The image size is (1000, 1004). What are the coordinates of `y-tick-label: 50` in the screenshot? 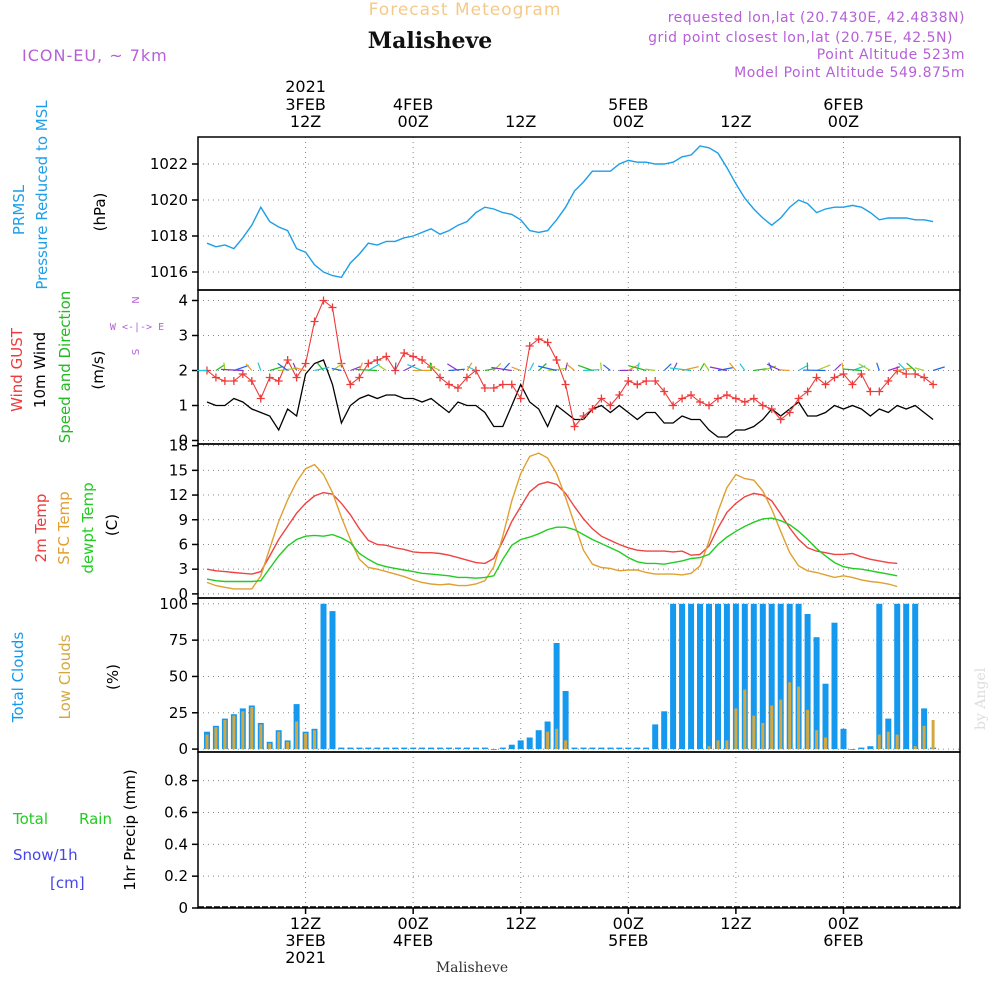 It's located at (178, 676).